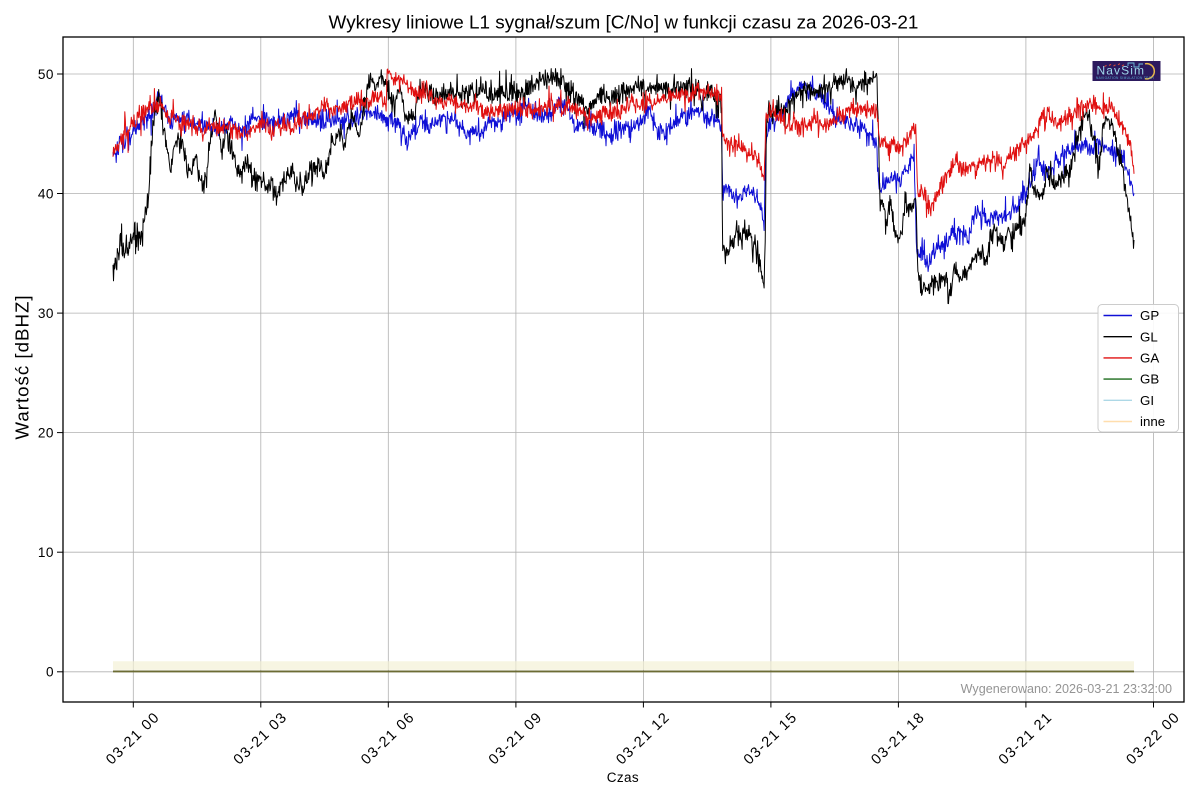 Image resolution: width=1200 pixels, height=805 pixels. Describe the element at coordinates (1125, 78) in the screenshot. I see `svg-text: NAVIGATION SIMULATION TECH` at that location.